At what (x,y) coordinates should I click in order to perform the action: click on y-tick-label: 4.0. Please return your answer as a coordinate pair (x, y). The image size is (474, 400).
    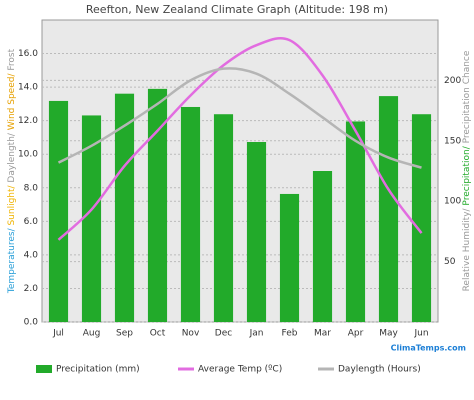
    Looking at the image, I should click on (31, 255).